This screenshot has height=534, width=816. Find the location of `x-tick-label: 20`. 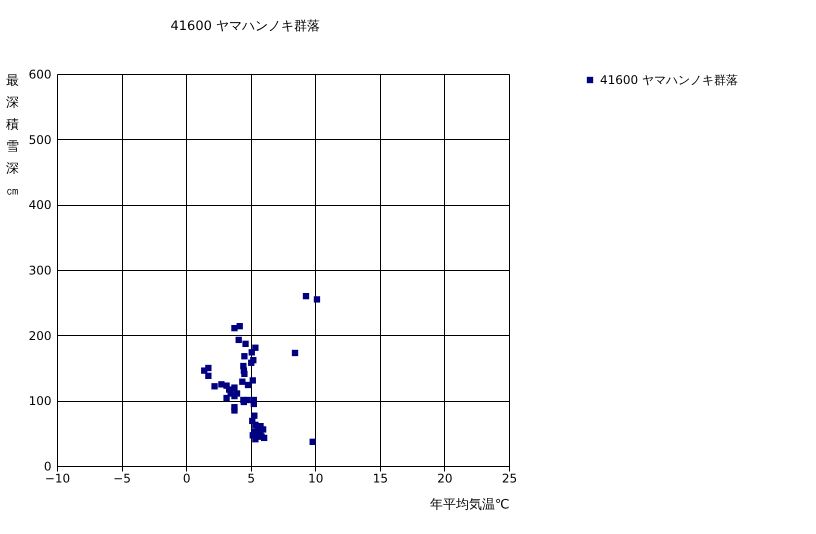

x-tick-label: 20 is located at coordinates (445, 479).